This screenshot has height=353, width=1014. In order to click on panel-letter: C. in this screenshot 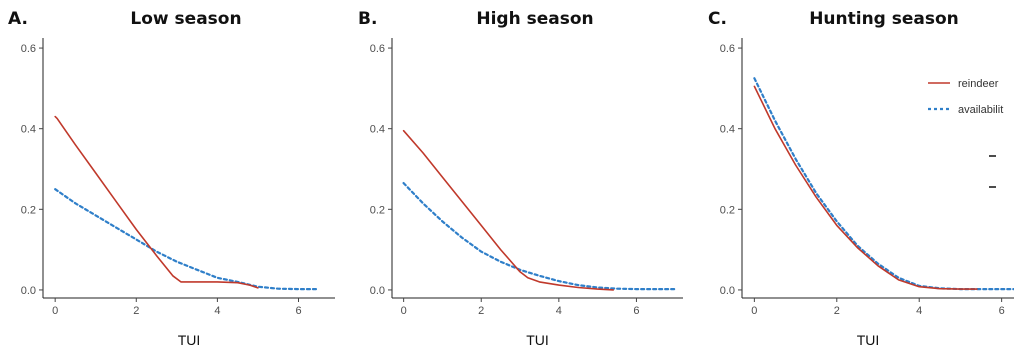, I will do `click(717, 19)`.